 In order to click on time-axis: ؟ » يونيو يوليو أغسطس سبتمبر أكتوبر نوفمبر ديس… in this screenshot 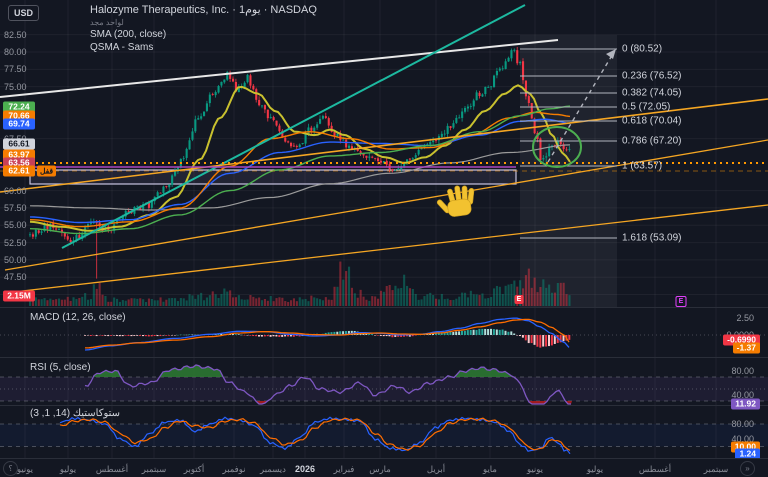, I will do `click(384, 467)`.